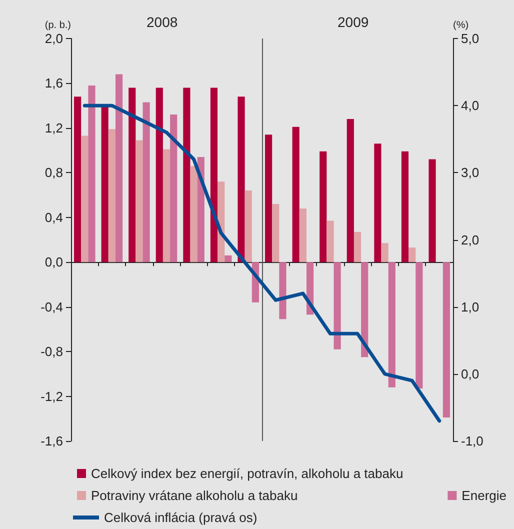  What do you see at coordinates (162, 22) in the screenshot?
I see `text: 2008` at bounding box center [162, 22].